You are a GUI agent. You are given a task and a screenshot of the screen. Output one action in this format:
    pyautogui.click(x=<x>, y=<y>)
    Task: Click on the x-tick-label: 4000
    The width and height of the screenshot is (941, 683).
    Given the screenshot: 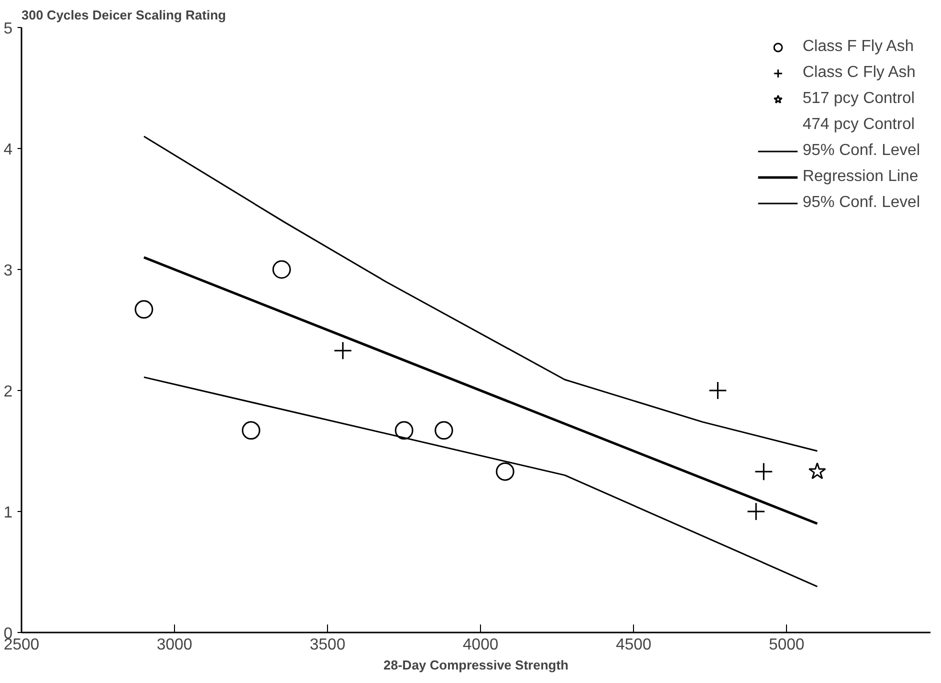 What is the action you would take?
    pyautogui.click(x=480, y=645)
    